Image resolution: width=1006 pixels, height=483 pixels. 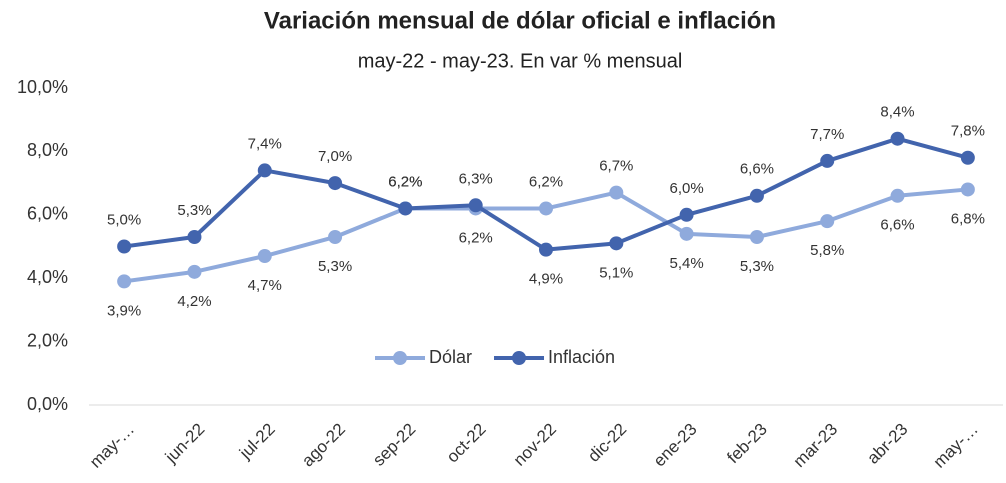 What do you see at coordinates (687, 263) in the screenshot?
I see `data-label: 5,4%` at bounding box center [687, 263].